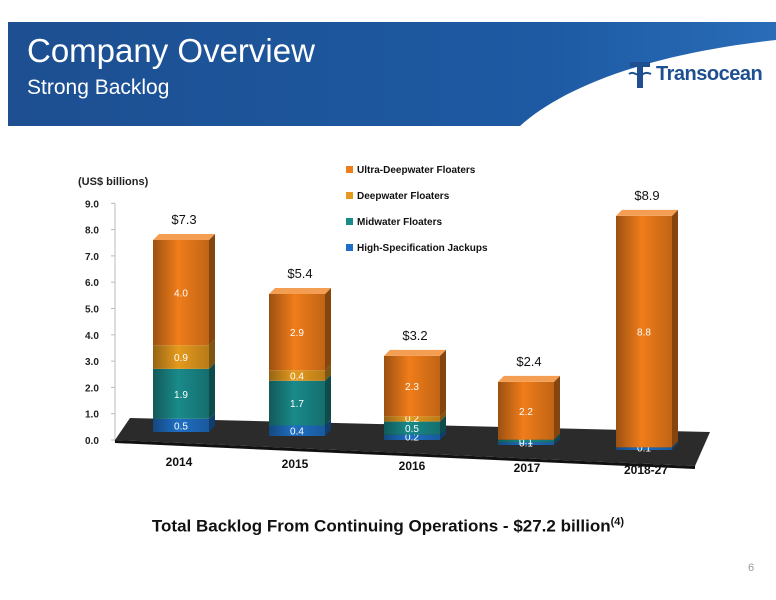 This screenshot has height=600, width=776. Describe the element at coordinates (751, 568) in the screenshot. I see `page-number: 6` at that location.